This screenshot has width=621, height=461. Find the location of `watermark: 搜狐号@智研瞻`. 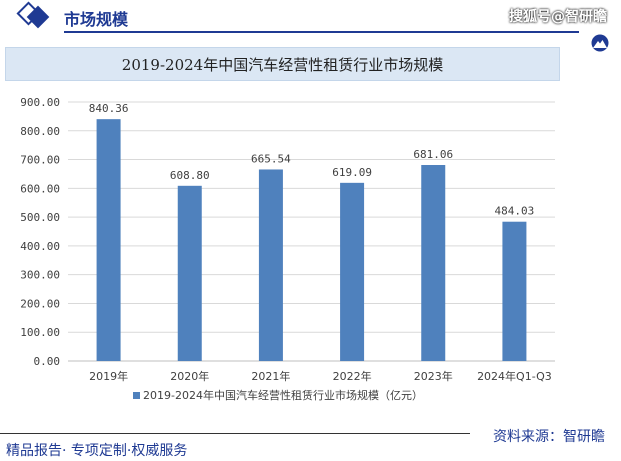

watermark: 搜狐号@智研瞻 is located at coordinates (558, 17).